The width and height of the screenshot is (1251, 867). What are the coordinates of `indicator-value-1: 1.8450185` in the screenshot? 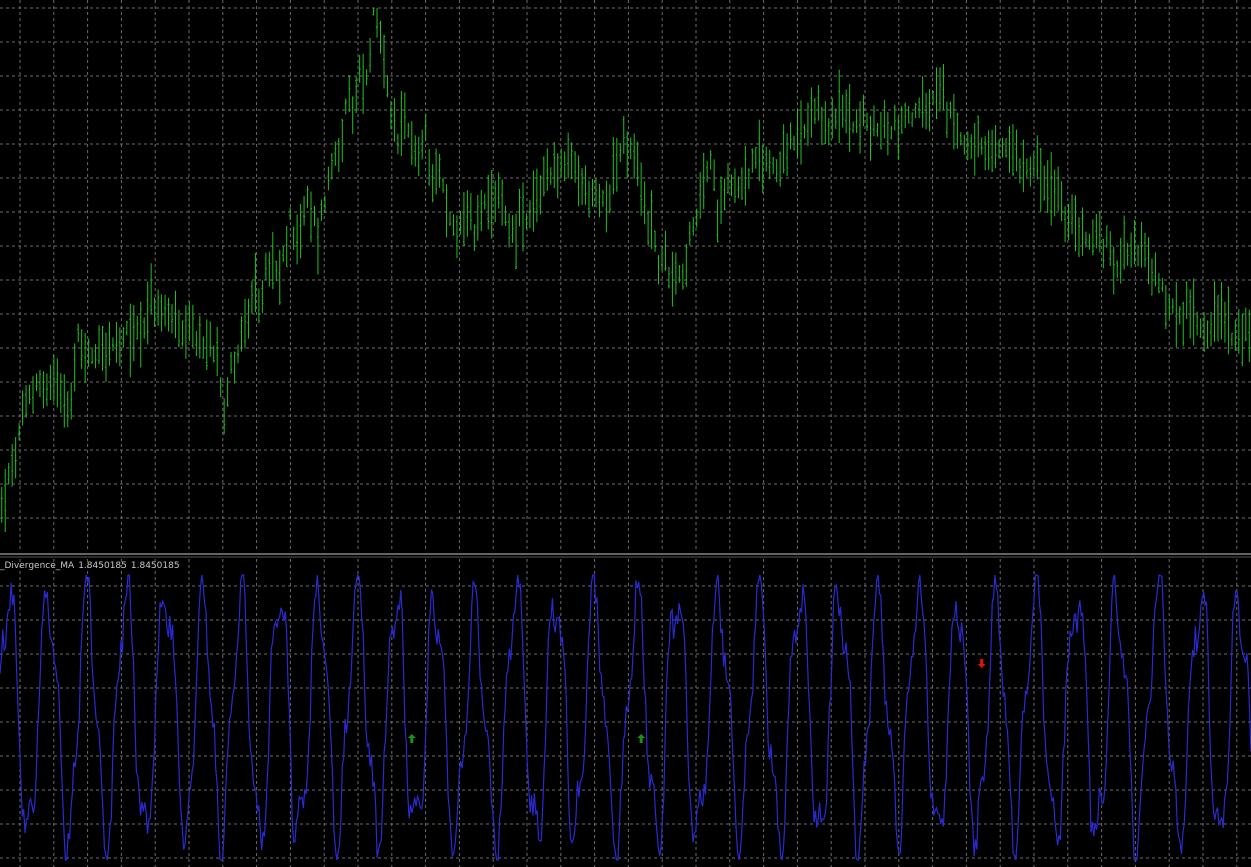 It's located at (102, 566).